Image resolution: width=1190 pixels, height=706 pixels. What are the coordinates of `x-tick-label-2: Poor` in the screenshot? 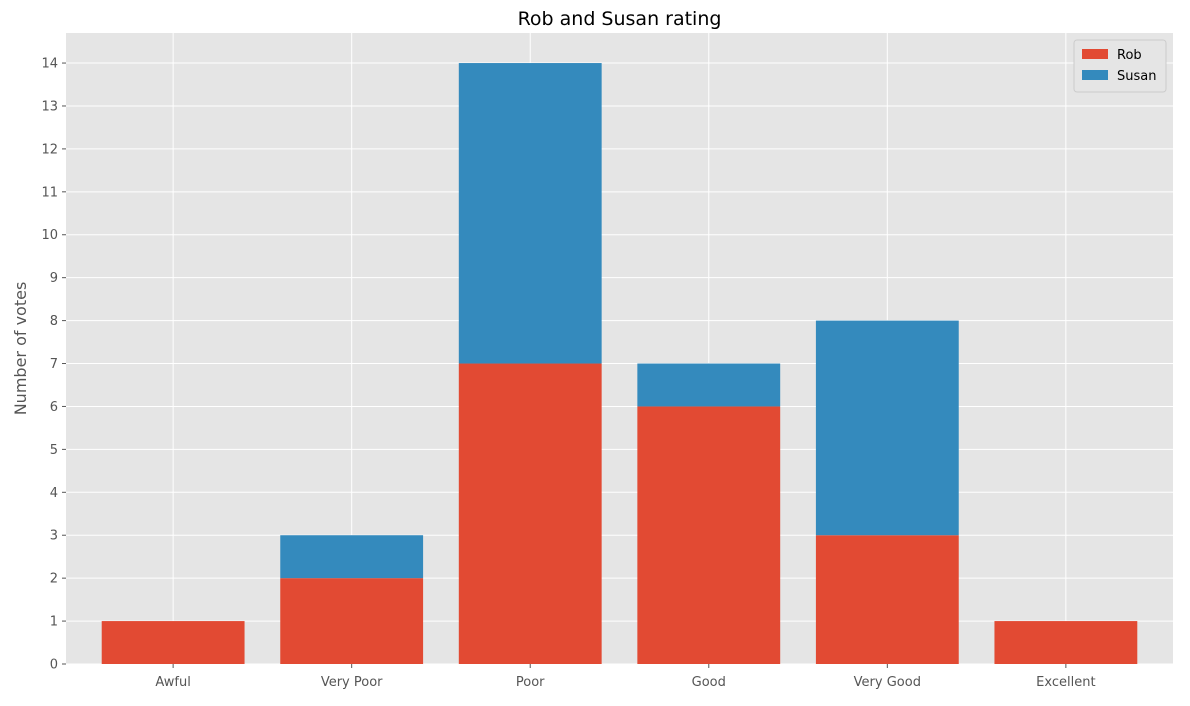 It's located at (530, 682).